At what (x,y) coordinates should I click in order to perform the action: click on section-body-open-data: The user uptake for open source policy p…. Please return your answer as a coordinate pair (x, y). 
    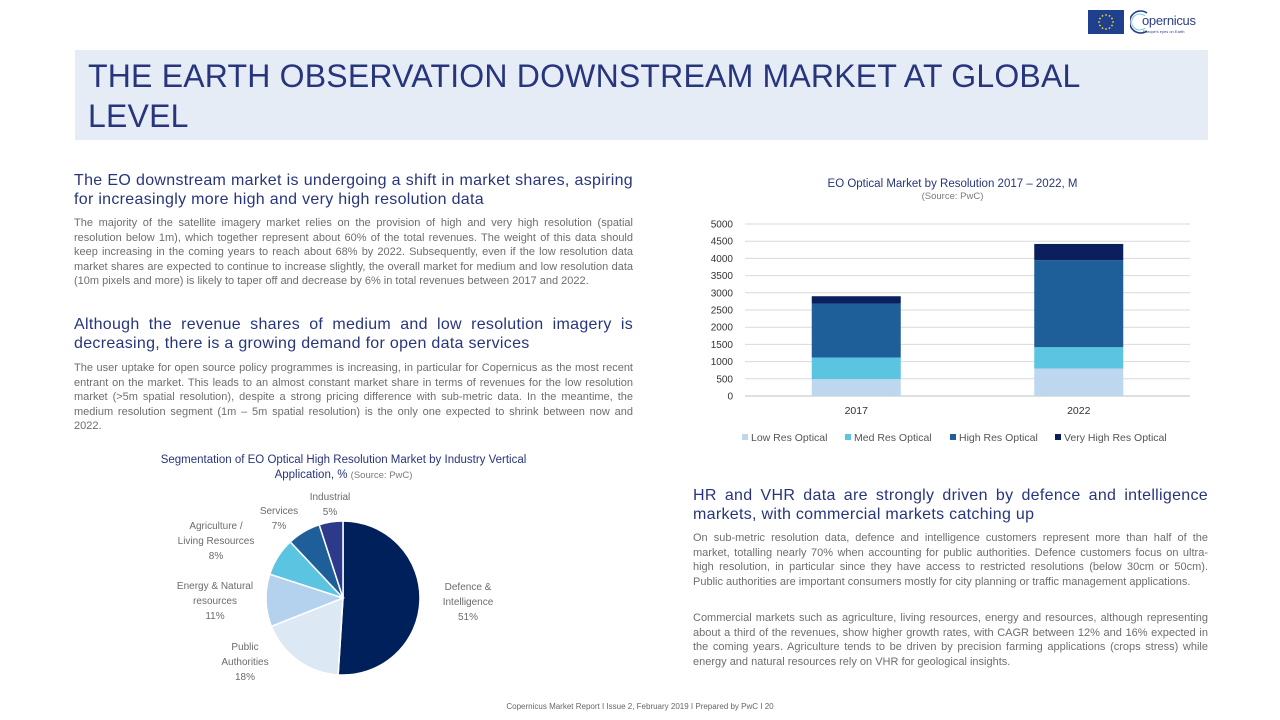
    Looking at the image, I should click on (353, 397).